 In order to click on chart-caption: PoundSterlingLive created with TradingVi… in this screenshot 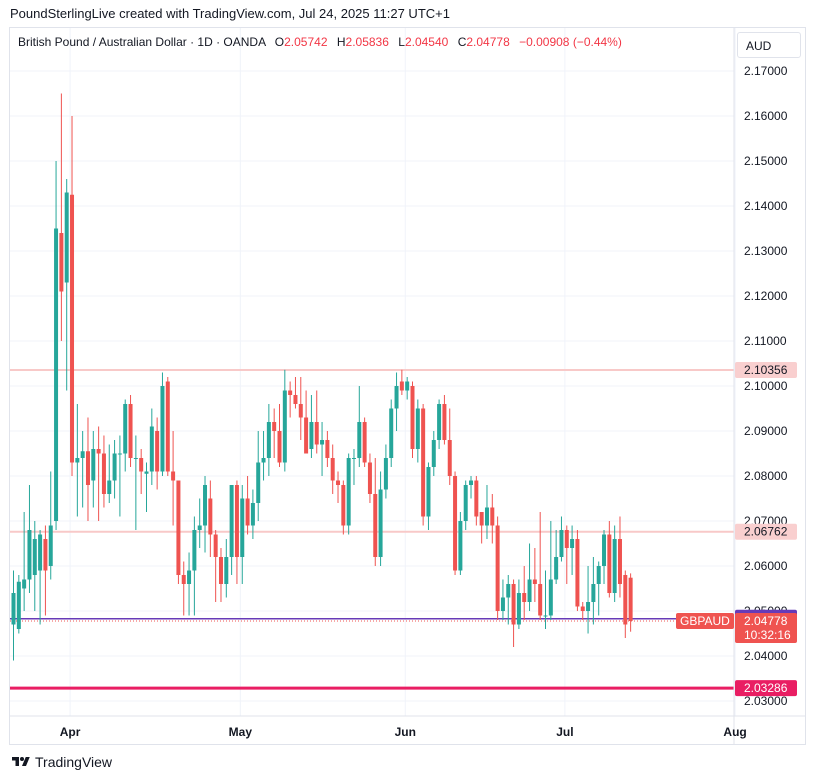, I will do `click(230, 13)`.